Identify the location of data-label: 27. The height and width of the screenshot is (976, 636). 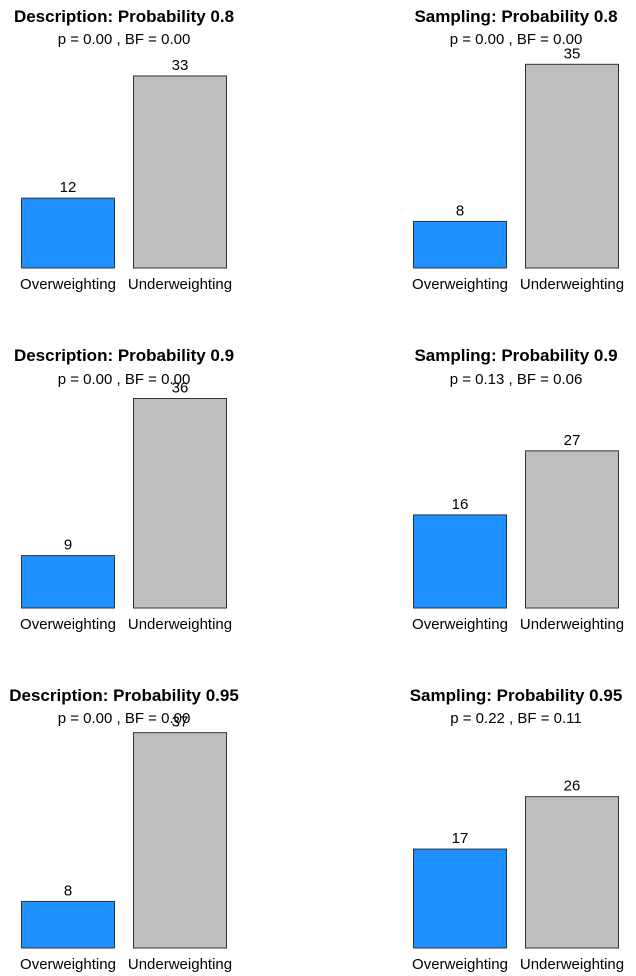
(572, 440).